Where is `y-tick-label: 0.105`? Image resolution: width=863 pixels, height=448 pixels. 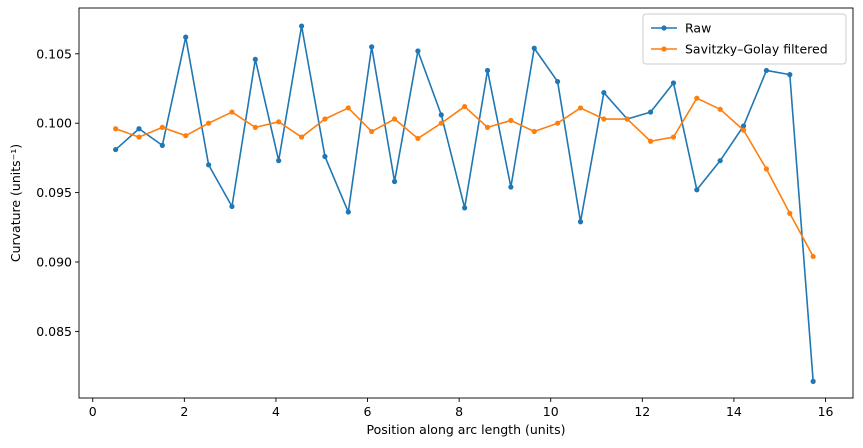
y-tick-label: 0.105 is located at coordinates (54, 53).